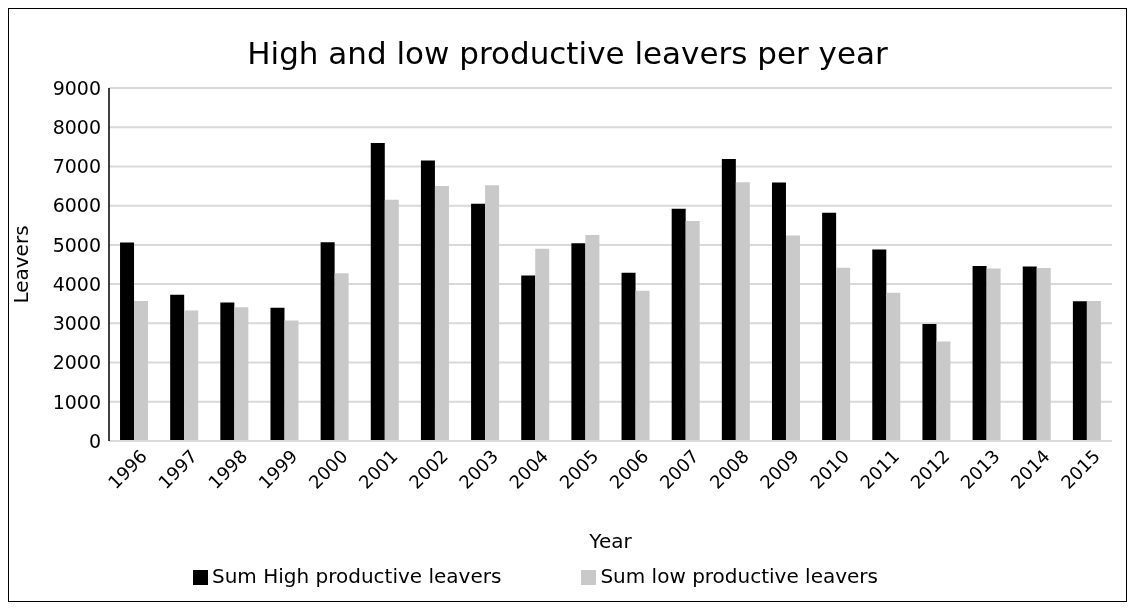 The width and height of the screenshot is (1135, 610). Describe the element at coordinates (356, 576) in the screenshot. I see `legend-label: Sum High productive leavers` at that location.